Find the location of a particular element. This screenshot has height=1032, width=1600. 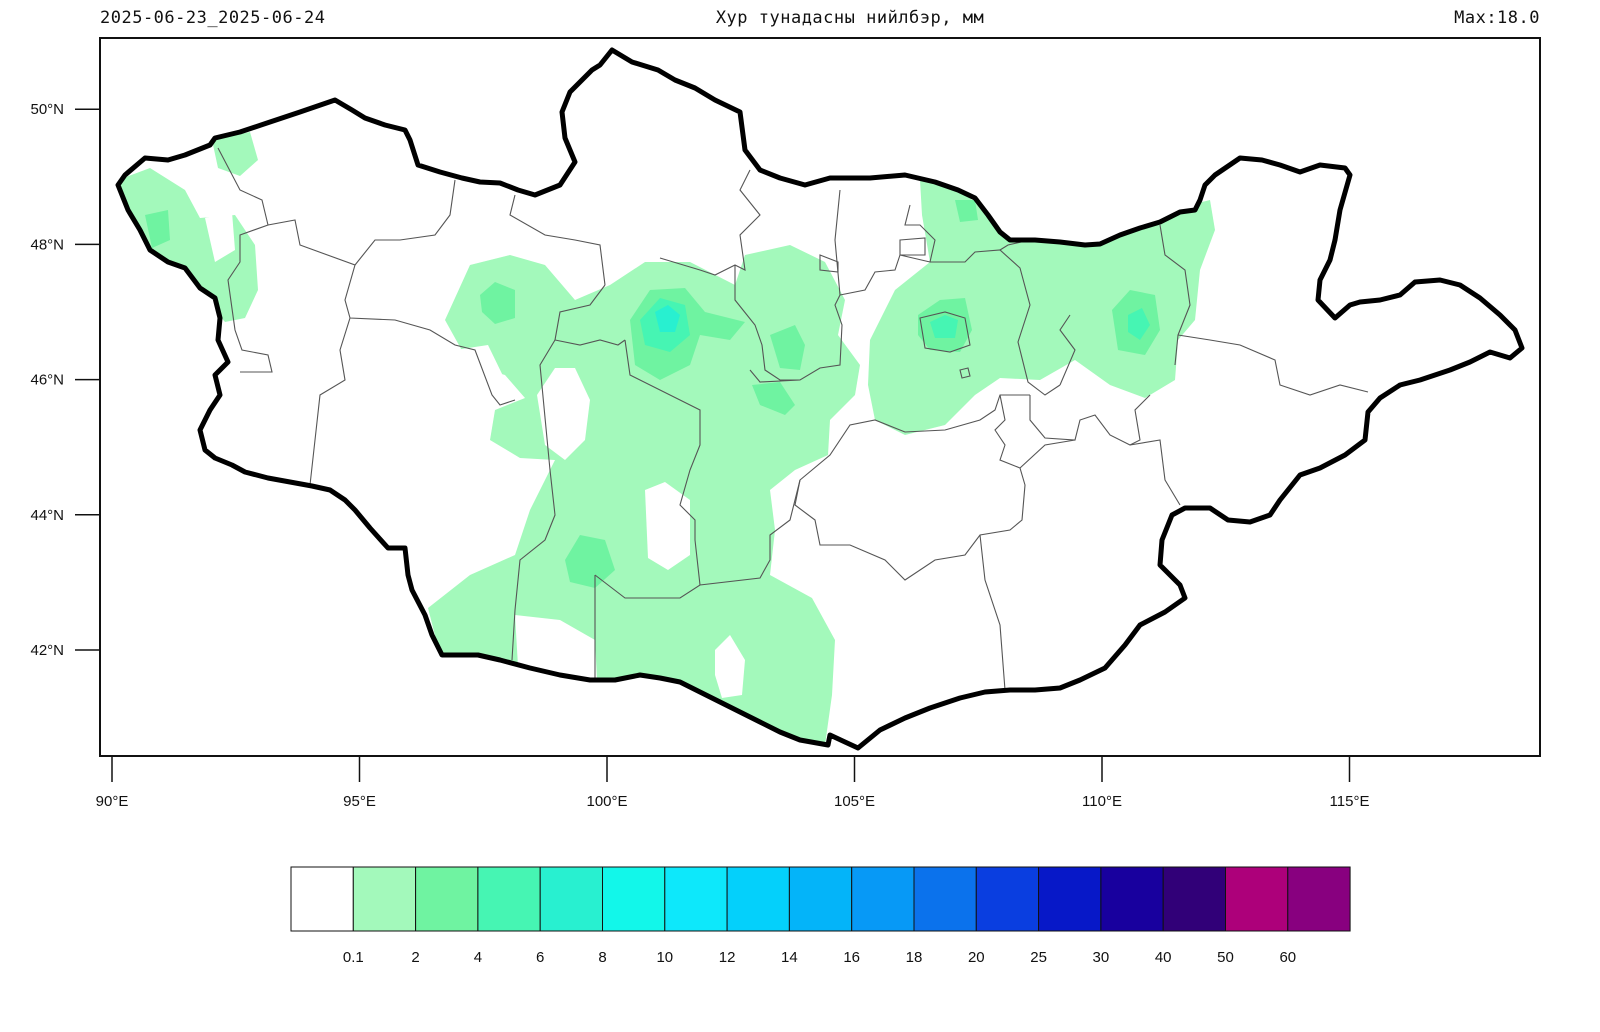

colorbar-label: 12 is located at coordinates (727, 957).